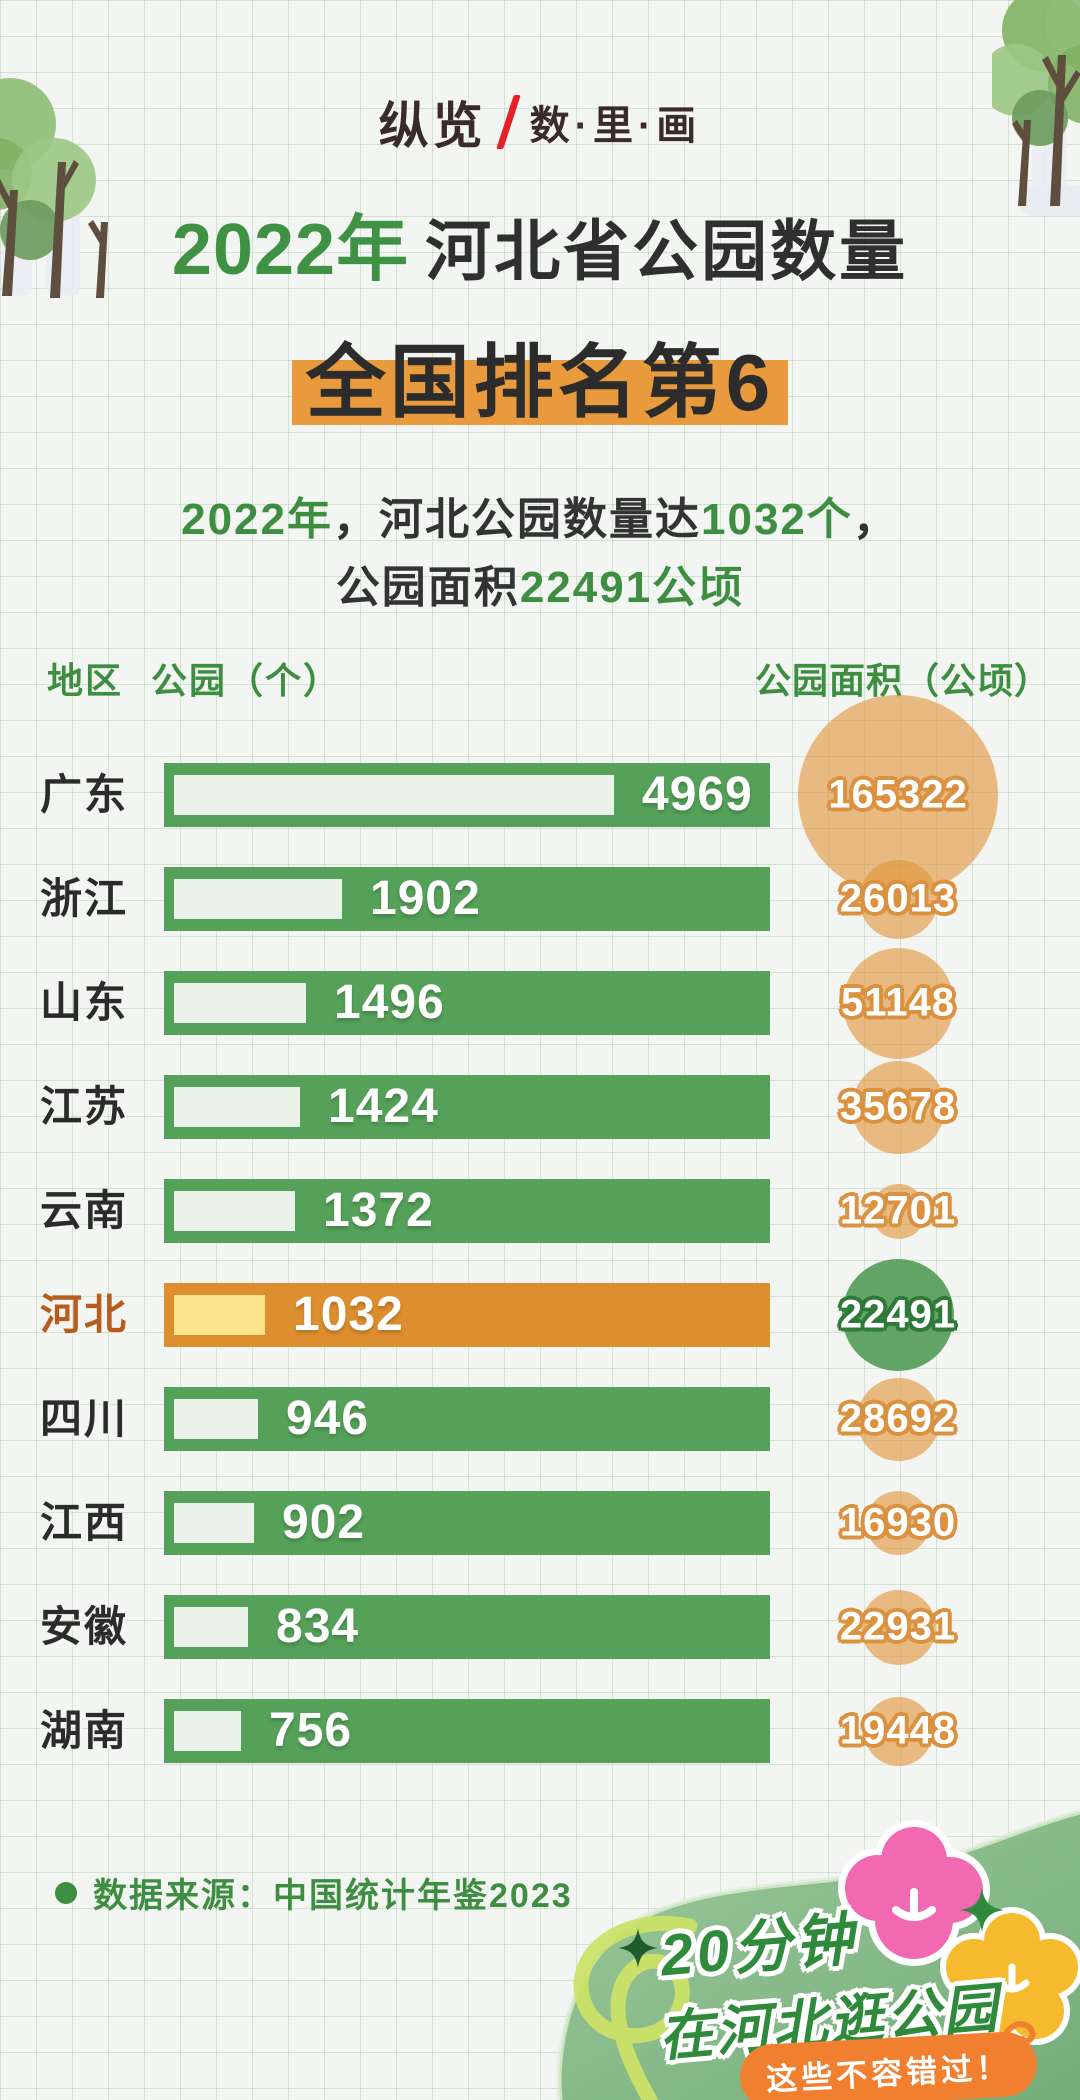 Image resolution: width=1080 pixels, height=2100 pixels. Describe the element at coordinates (638, 1948) in the screenshot. I see `sparkle-icon-dark` at that location.